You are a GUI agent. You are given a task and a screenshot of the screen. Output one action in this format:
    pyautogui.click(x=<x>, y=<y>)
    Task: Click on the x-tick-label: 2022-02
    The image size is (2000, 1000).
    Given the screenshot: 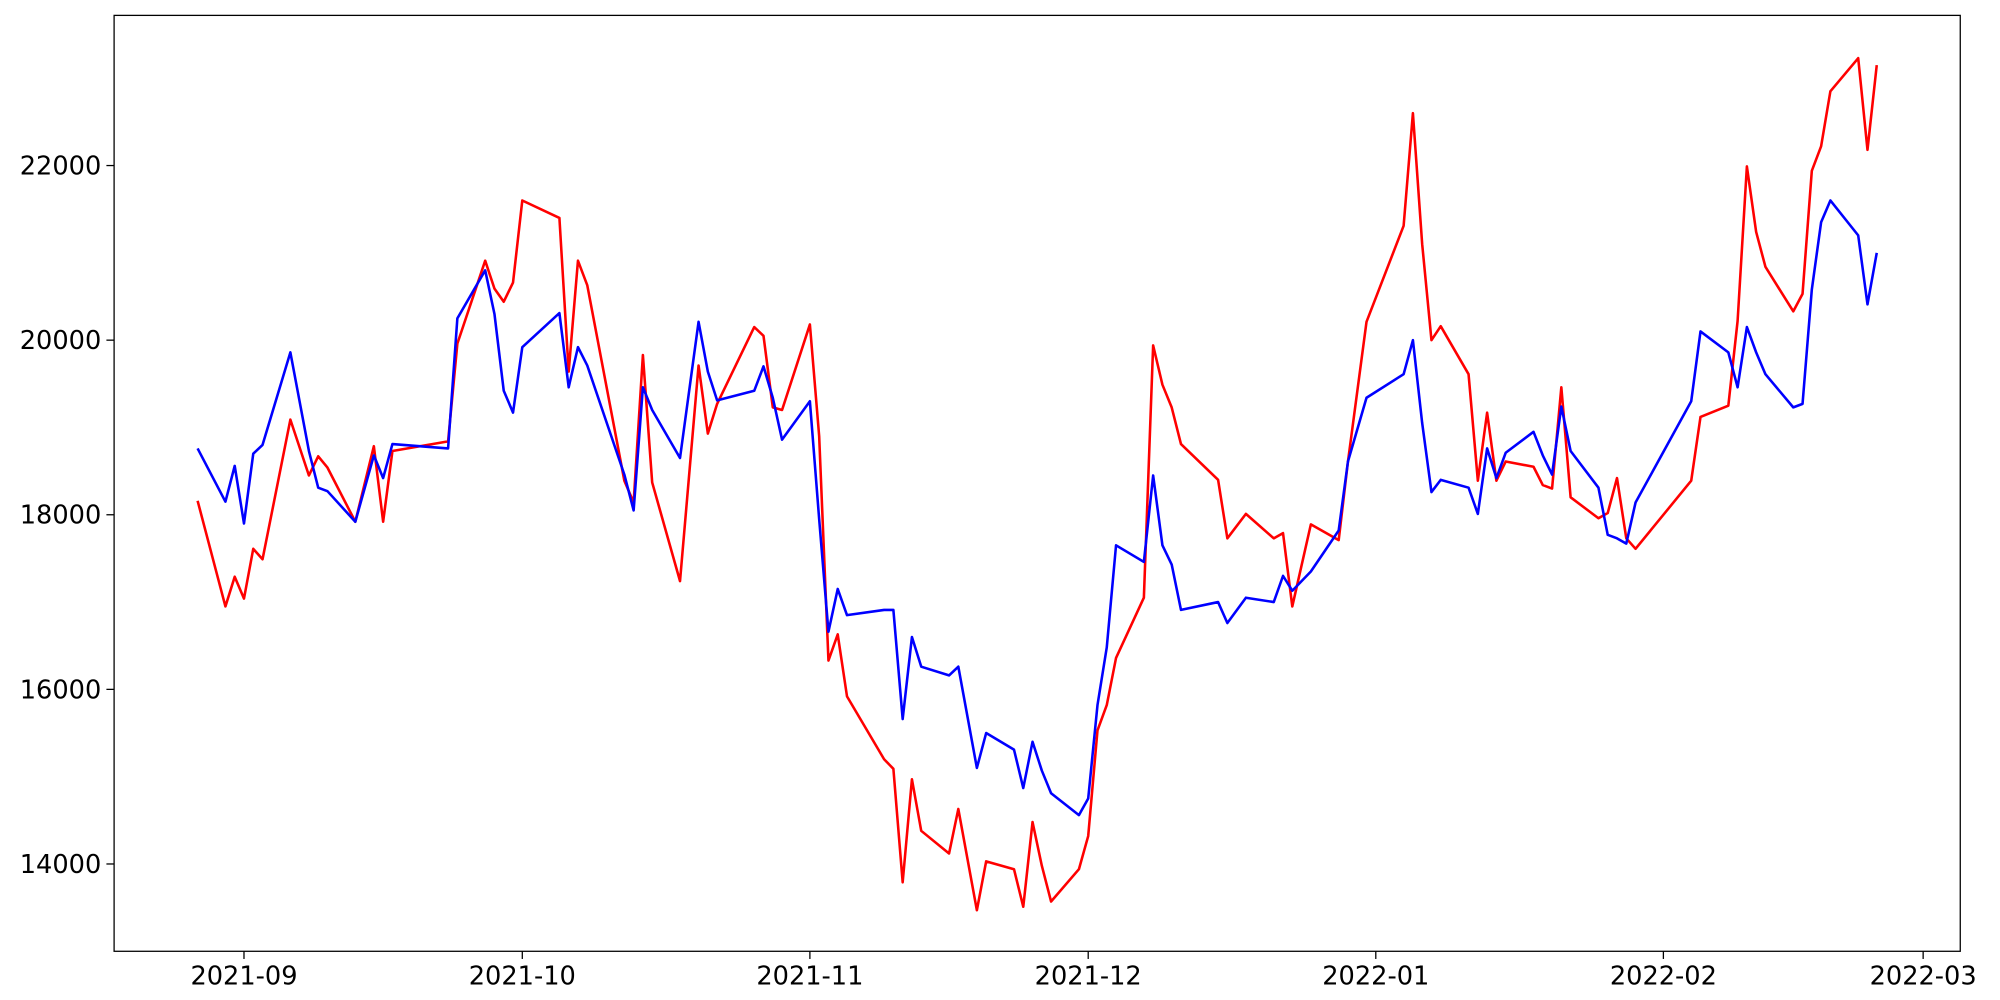 What is the action you would take?
    pyautogui.click(x=1663, y=977)
    